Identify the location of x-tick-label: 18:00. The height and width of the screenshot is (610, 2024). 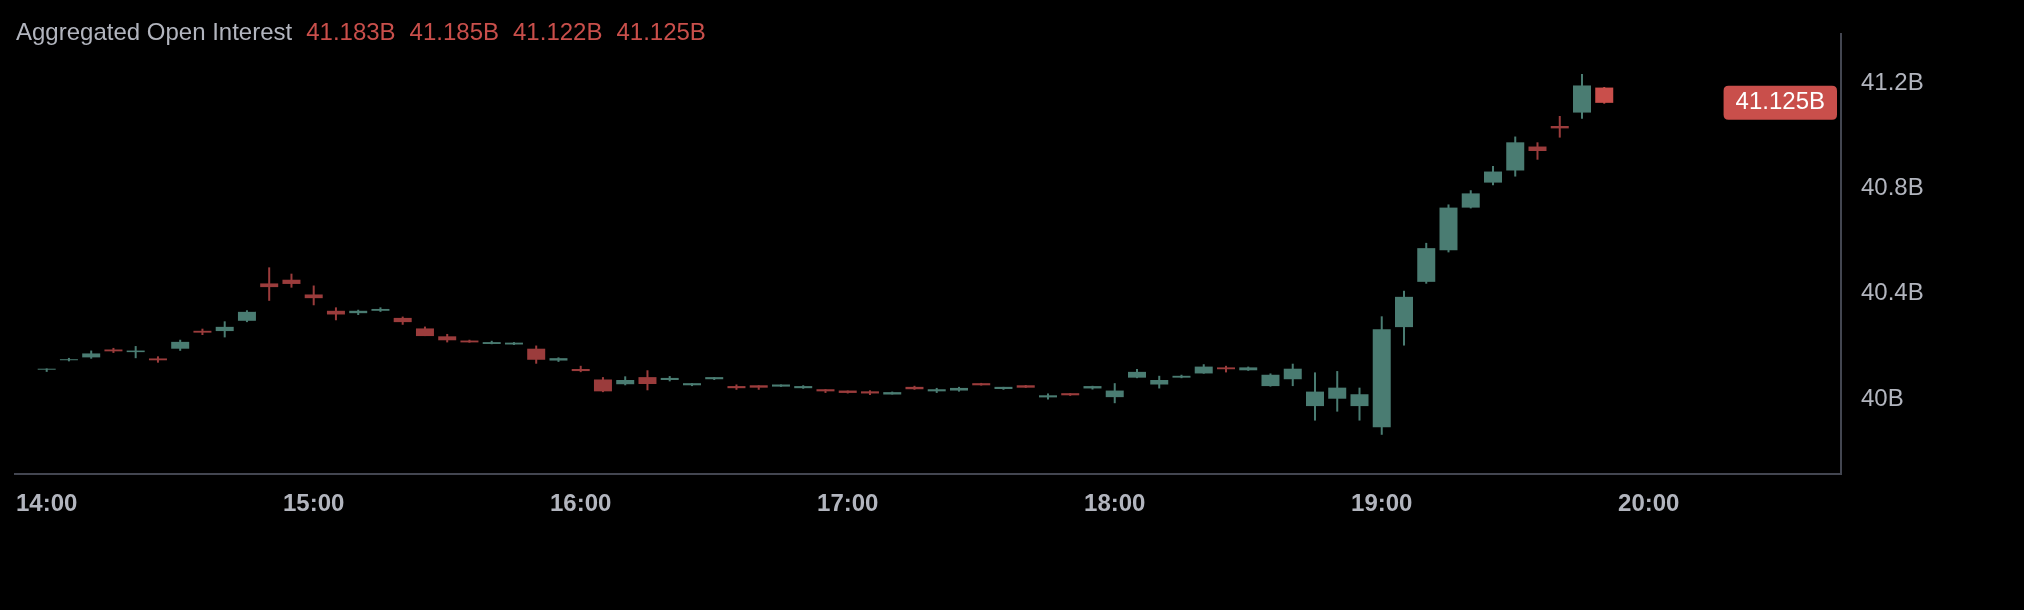
(1115, 503).